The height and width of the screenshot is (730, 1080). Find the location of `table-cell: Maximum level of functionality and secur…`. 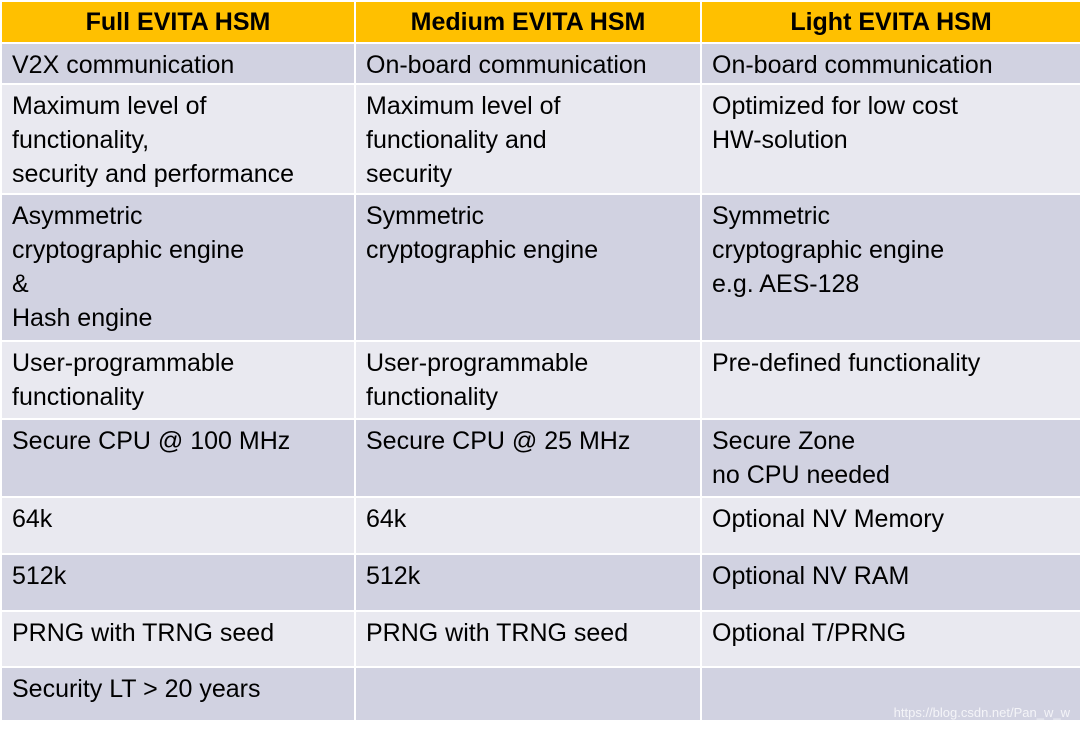

table-cell: Maximum level of functionality and secur… is located at coordinates (528, 139).